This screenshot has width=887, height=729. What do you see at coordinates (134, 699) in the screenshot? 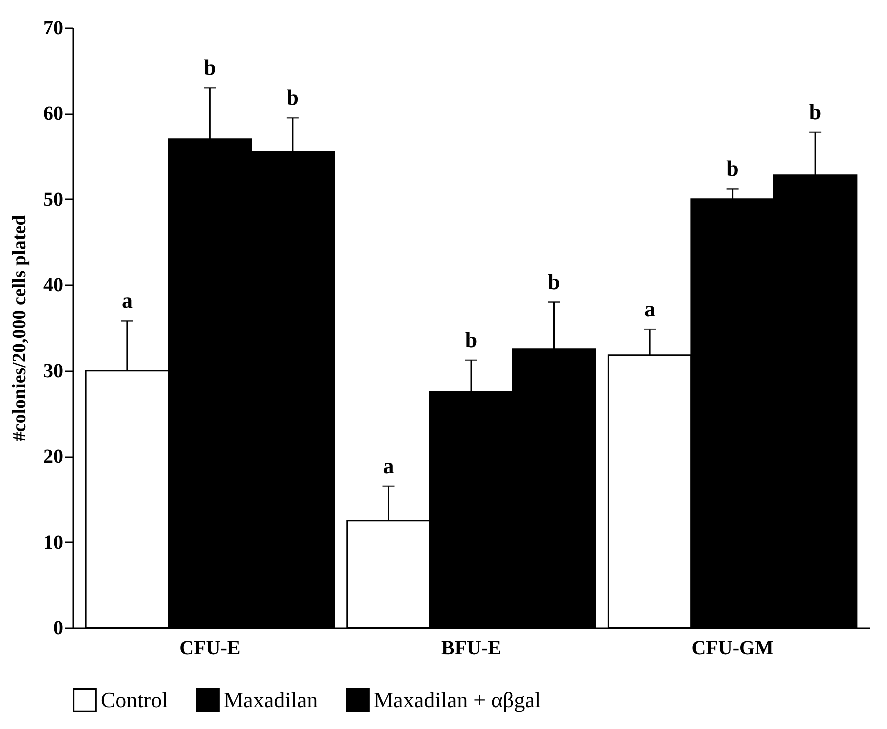
I see `legend-label: Control` at bounding box center [134, 699].